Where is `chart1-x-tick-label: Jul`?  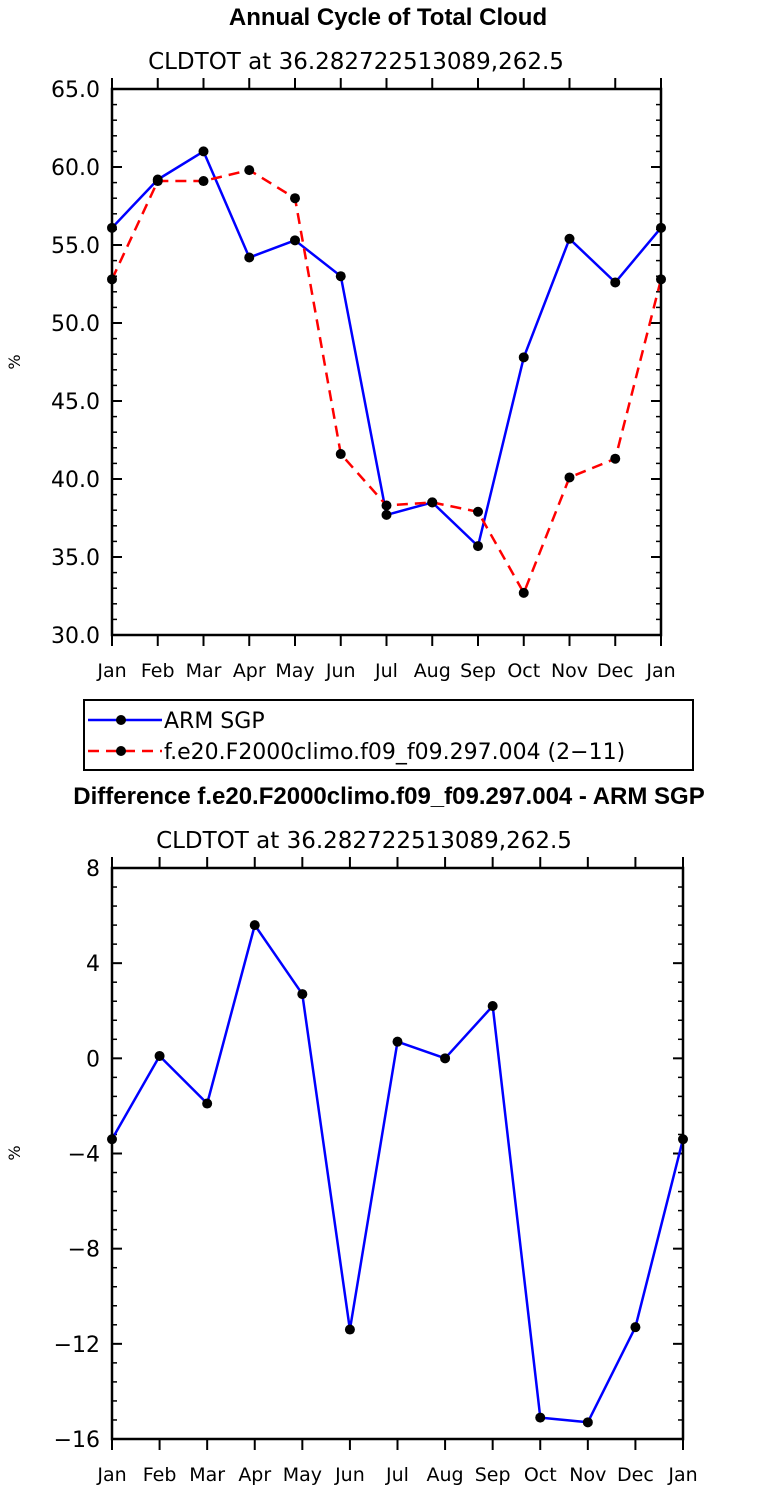
chart1-x-tick-label: Jul is located at coordinates (386, 671).